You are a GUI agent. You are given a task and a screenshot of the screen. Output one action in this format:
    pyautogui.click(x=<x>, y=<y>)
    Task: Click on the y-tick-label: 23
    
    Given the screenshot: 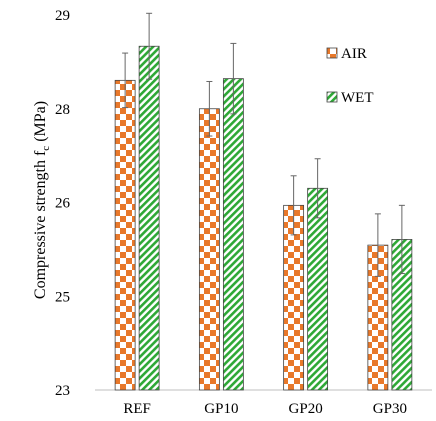 What is the action you would take?
    pyautogui.click(x=62, y=391)
    